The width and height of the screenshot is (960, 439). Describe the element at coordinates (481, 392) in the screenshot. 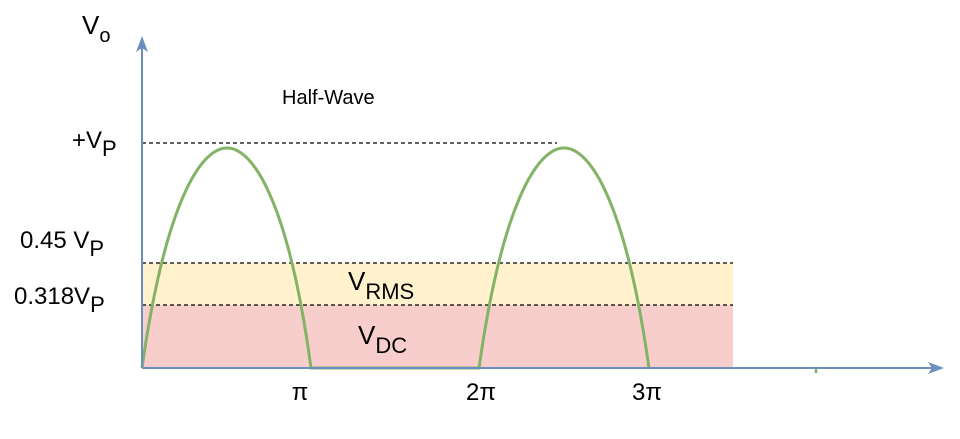

I see `x-tick-2pi: 2π` at that location.